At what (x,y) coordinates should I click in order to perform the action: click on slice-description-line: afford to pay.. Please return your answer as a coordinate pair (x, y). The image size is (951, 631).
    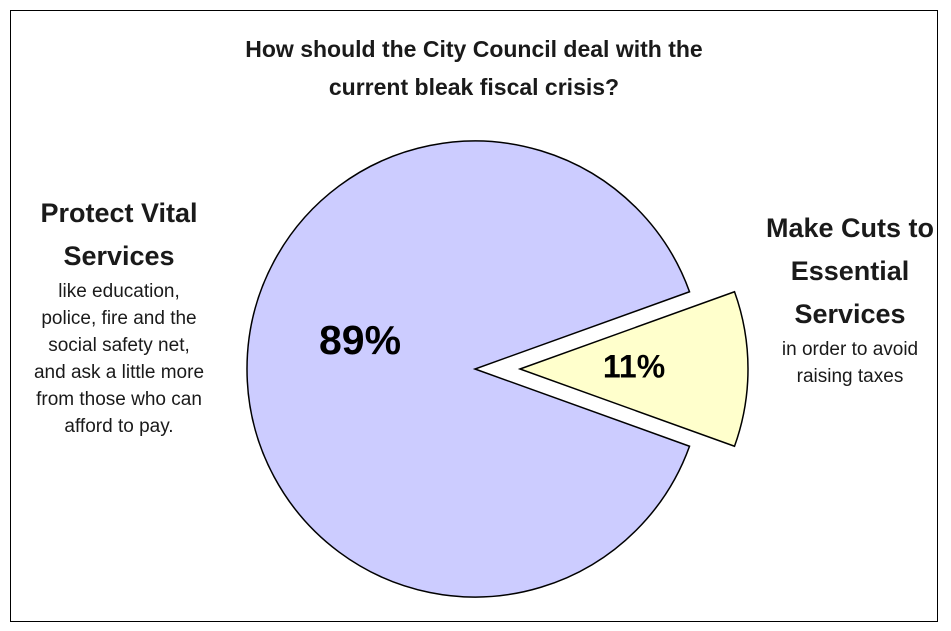
    Looking at the image, I should click on (119, 426).